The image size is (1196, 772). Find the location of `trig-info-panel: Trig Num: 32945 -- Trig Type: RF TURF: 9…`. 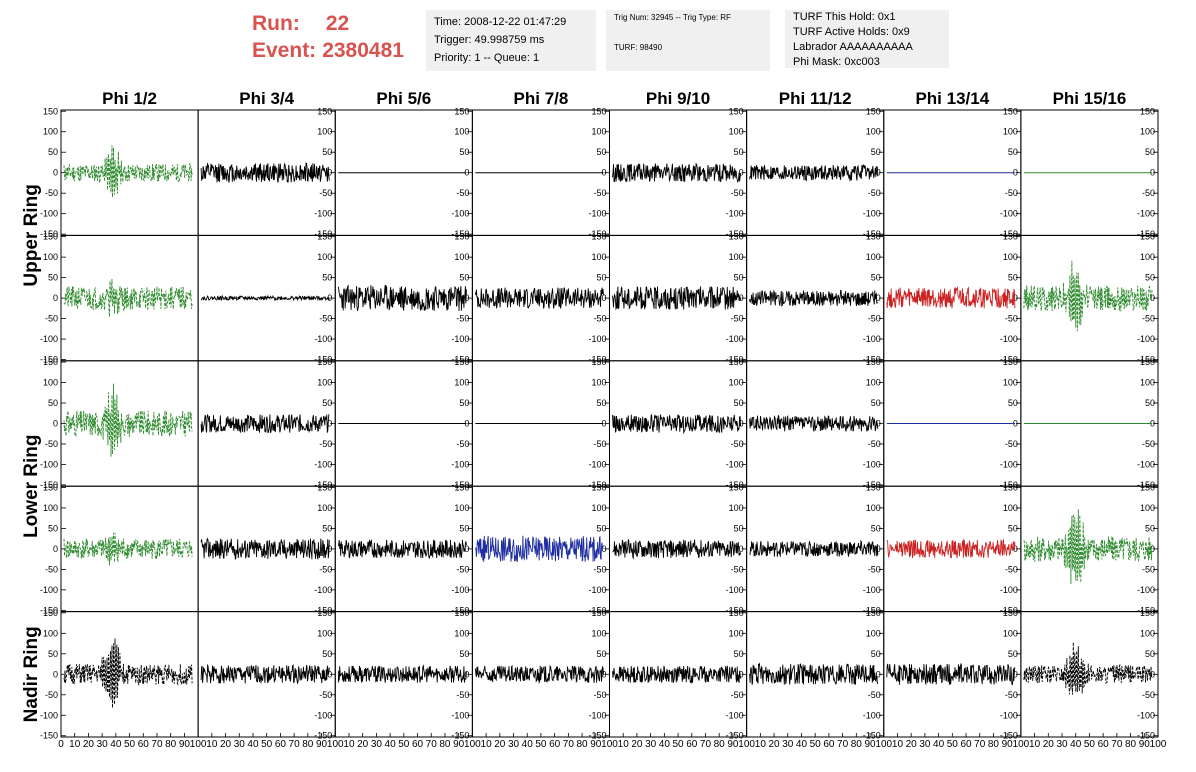

trig-info-panel: Trig Num: 32945 -- Trig Type: RF TURF: 9… is located at coordinates (688, 40).